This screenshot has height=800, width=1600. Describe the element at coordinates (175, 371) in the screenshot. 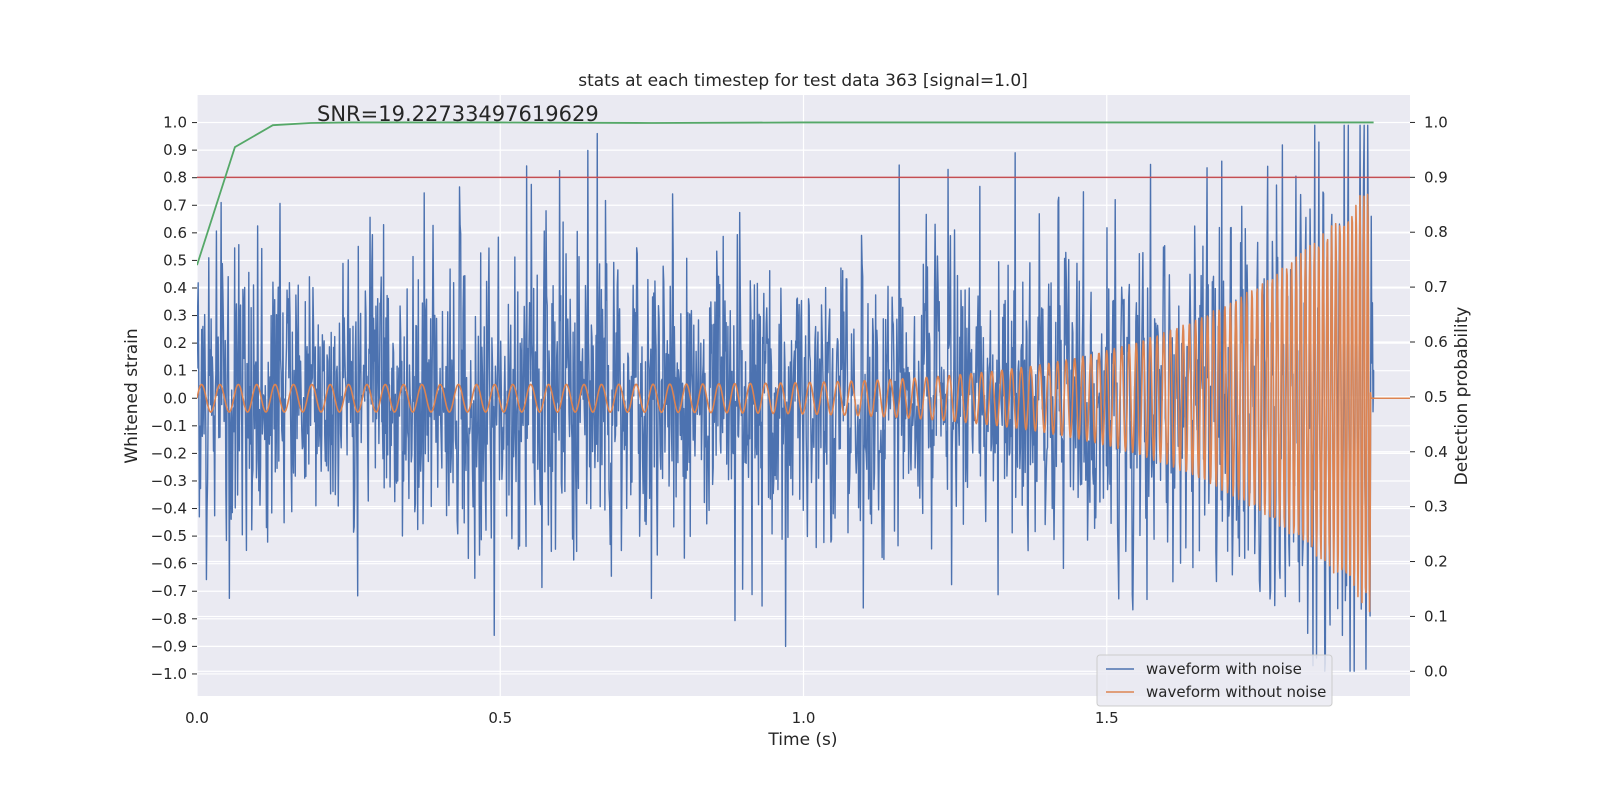

I see `y-tick-label: 0.1` at that location.